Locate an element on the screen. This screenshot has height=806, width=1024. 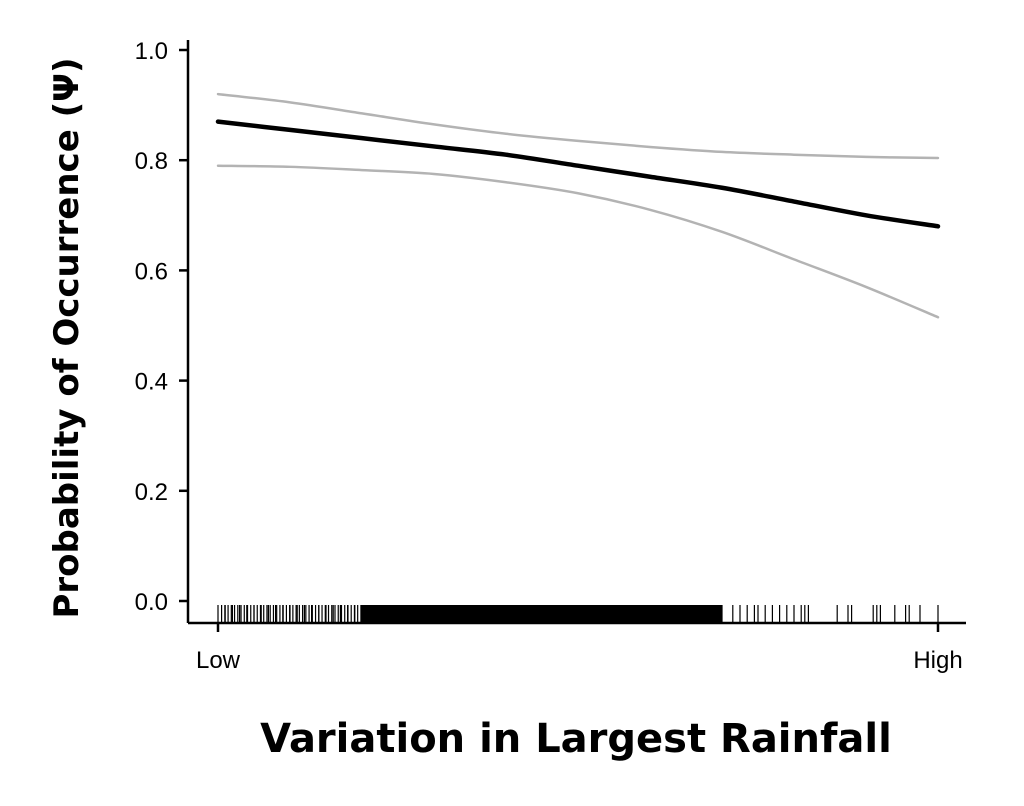
x-tick-label-low: Low is located at coordinates (218, 660).